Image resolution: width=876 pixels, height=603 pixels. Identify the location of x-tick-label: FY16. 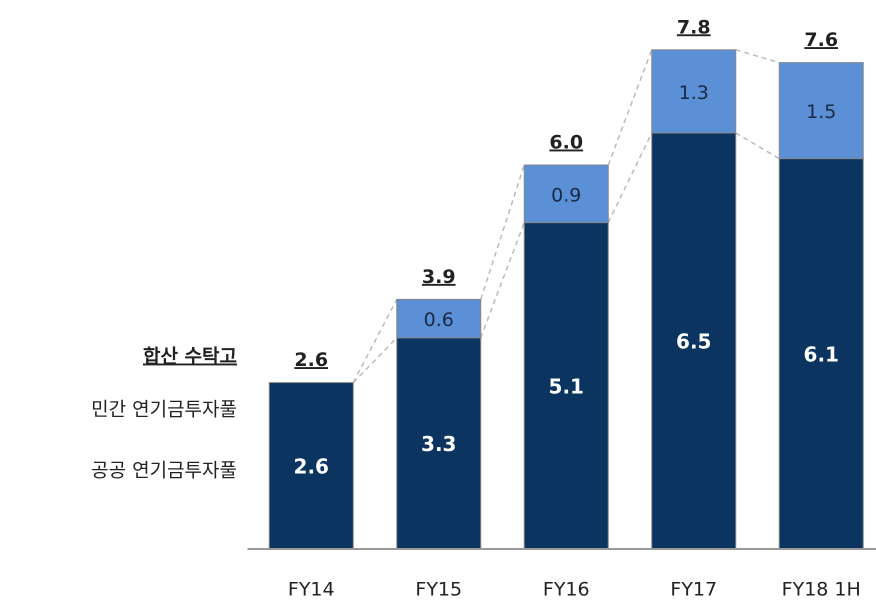
(566, 590).